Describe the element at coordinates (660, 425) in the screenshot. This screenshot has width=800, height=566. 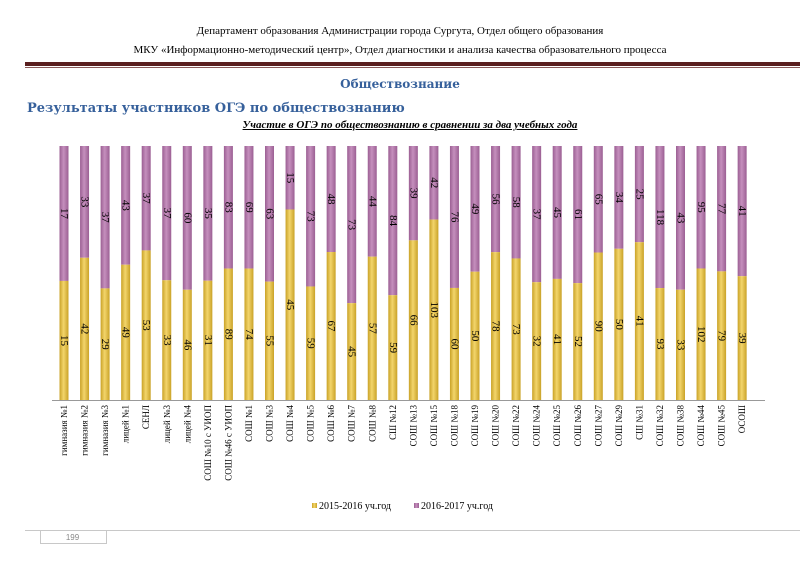
I see `category-label-29: СОШ №32` at that location.